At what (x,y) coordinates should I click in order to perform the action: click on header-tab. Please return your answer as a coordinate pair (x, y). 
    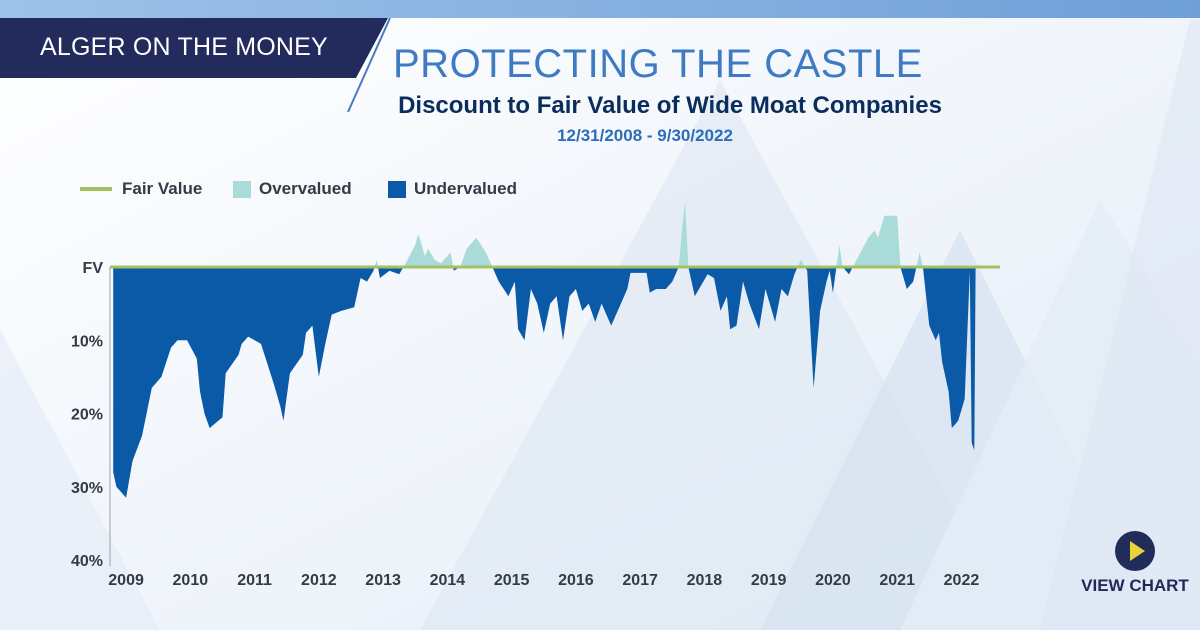
    Looking at the image, I should click on (194, 48).